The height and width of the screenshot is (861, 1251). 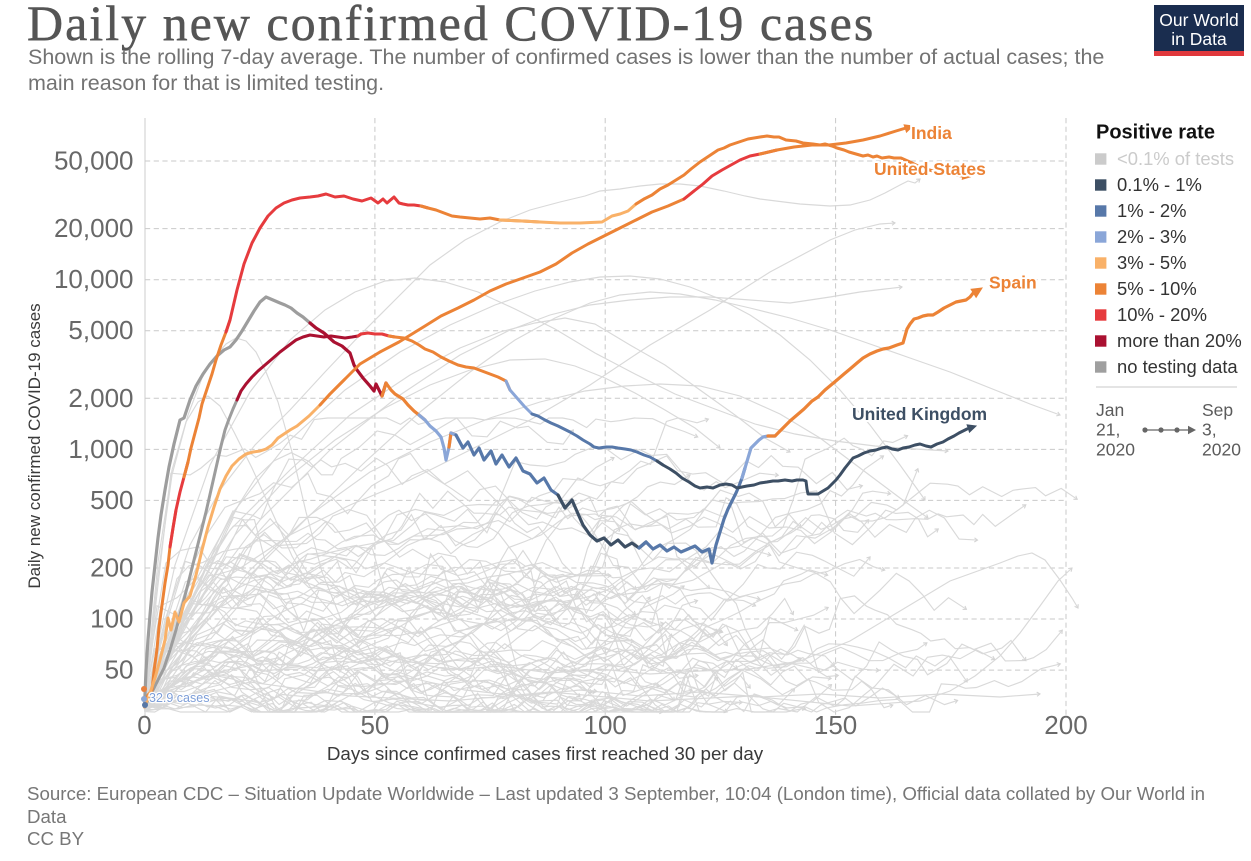 What do you see at coordinates (930, 169) in the screenshot?
I see `svg-text: United States` at bounding box center [930, 169].